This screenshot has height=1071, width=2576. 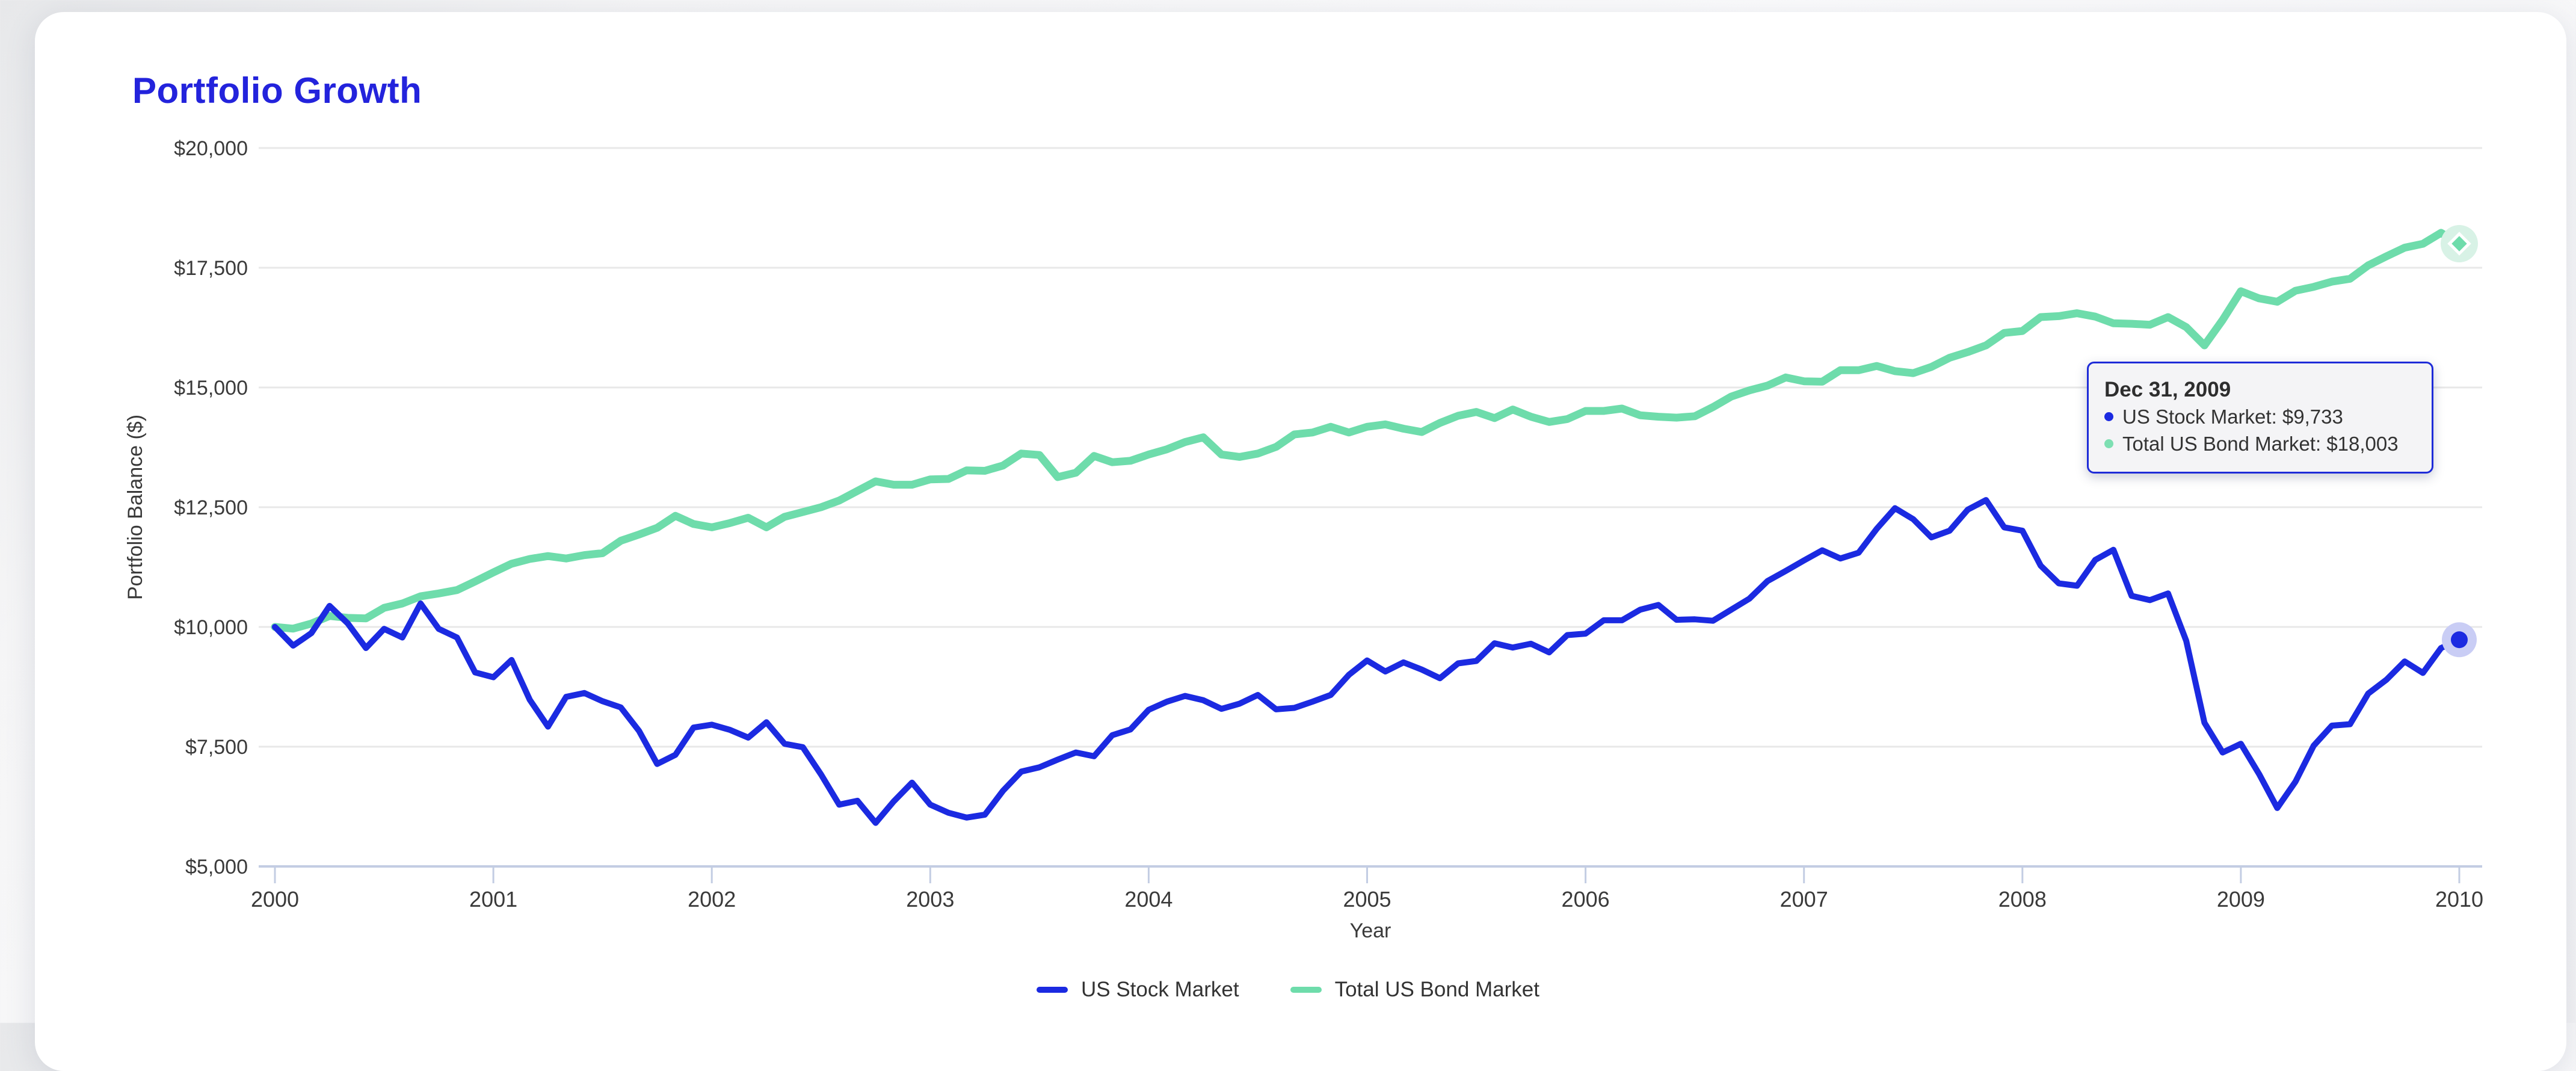 I want to click on x-tick-label: 2004, so click(x=1148, y=900).